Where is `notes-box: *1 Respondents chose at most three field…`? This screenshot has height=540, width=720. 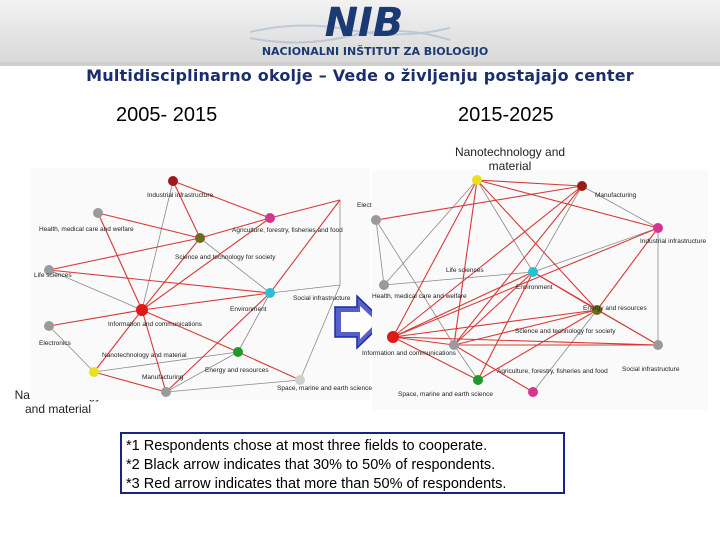
notes-box: *1 Respondents chose at most three field… is located at coordinates (342, 463).